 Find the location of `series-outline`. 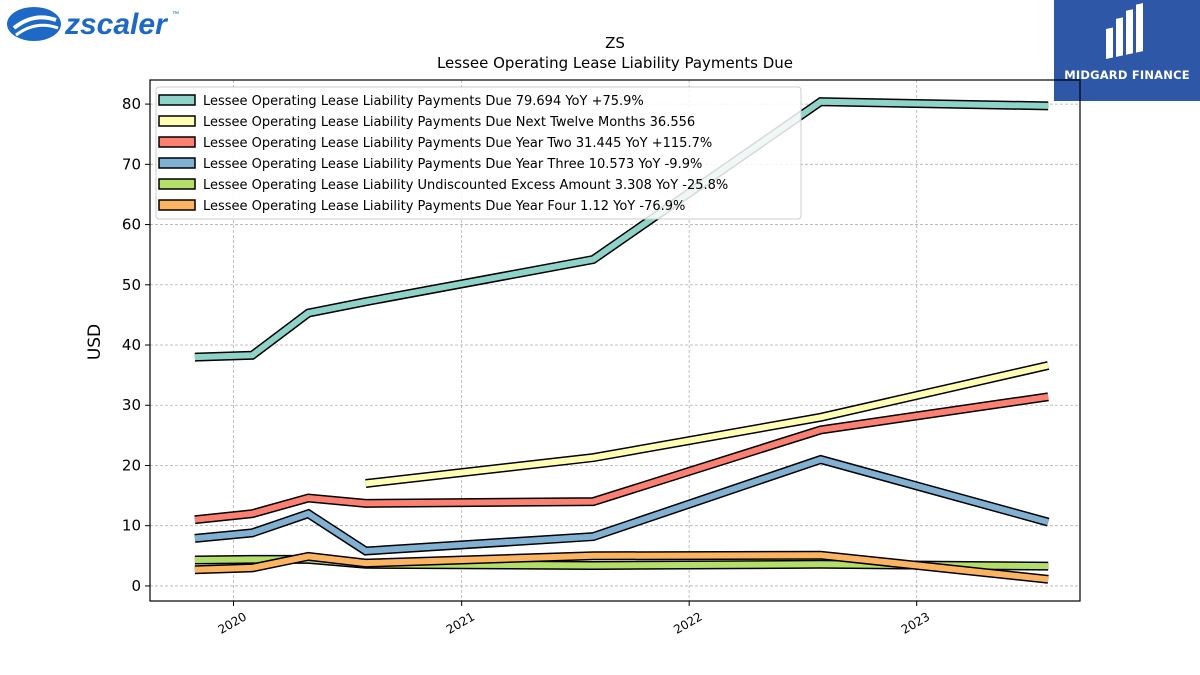

series-outline is located at coordinates (622, 505).